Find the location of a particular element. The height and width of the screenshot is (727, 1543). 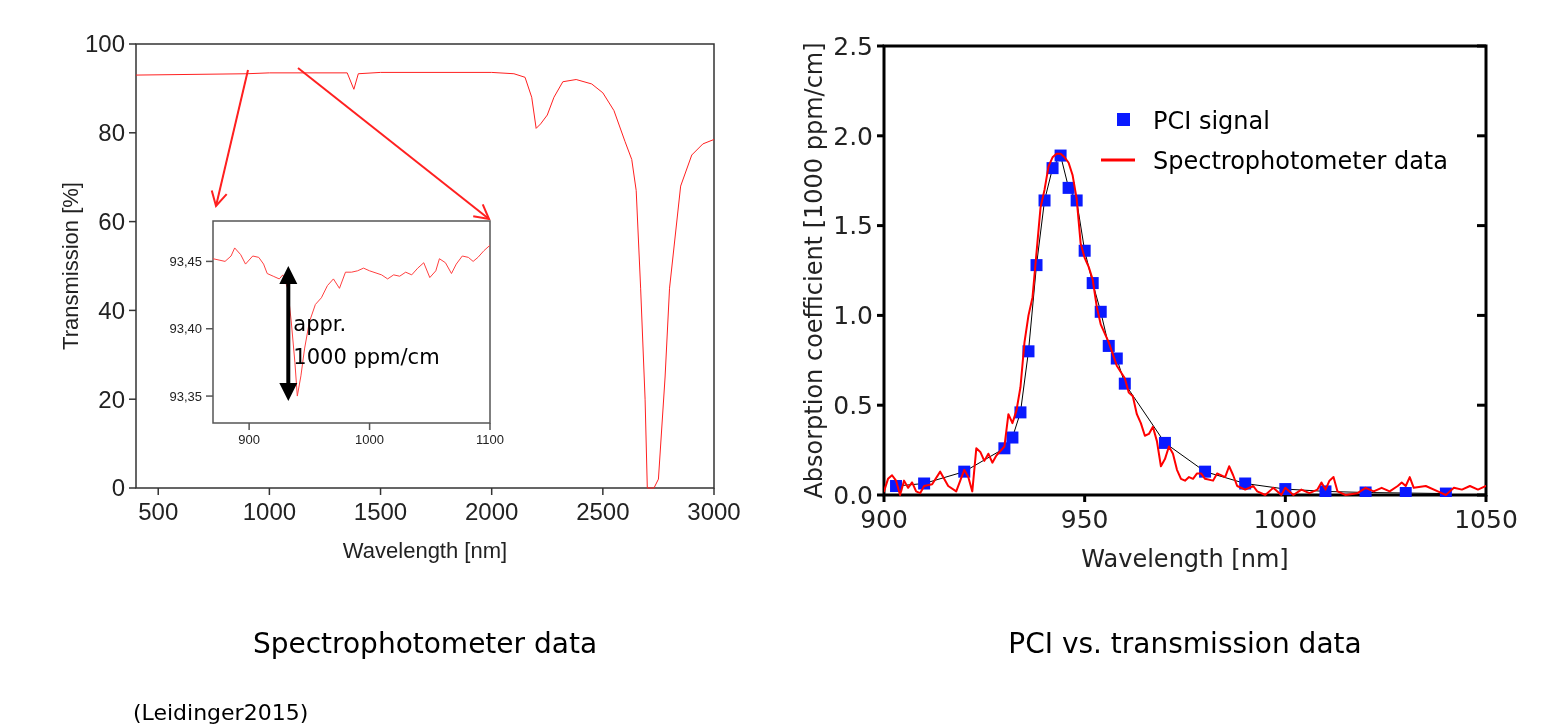

legend-label: Spectrophotometer data is located at coordinates (1300, 161).